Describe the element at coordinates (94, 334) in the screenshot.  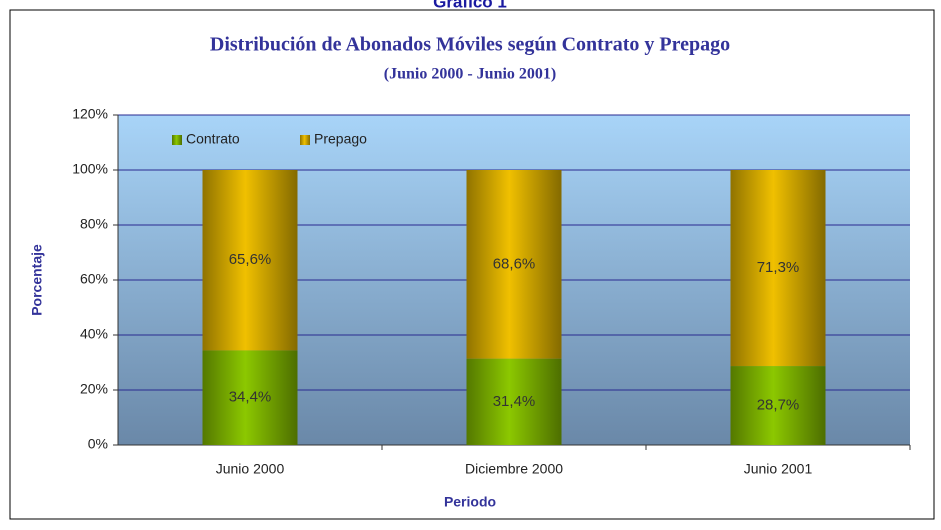
I see `y-tick-label: 40%` at that location.